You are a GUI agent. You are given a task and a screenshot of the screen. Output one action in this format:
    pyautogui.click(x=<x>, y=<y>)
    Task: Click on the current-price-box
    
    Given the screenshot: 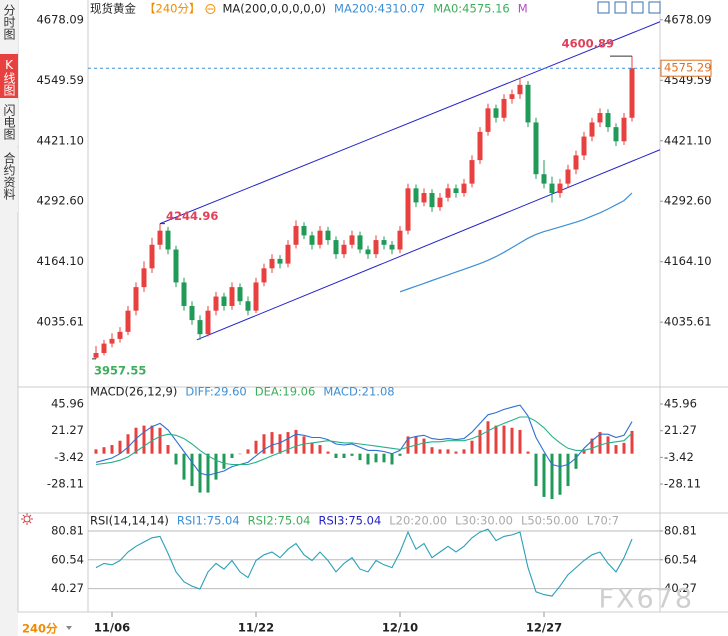 What is the action you would take?
    pyautogui.click(x=686, y=68)
    